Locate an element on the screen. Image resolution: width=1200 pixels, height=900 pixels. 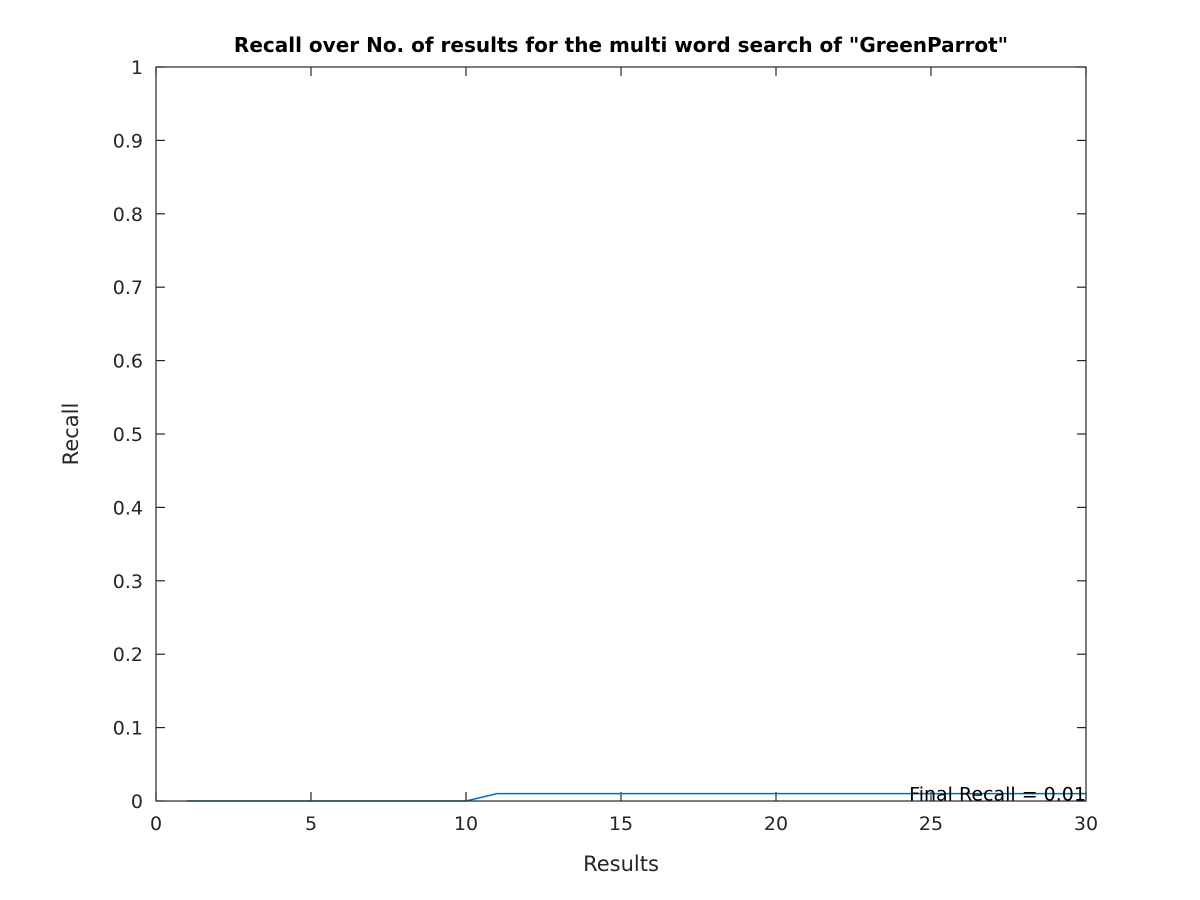
y-tick-label: 0.8 is located at coordinates (128, 215).